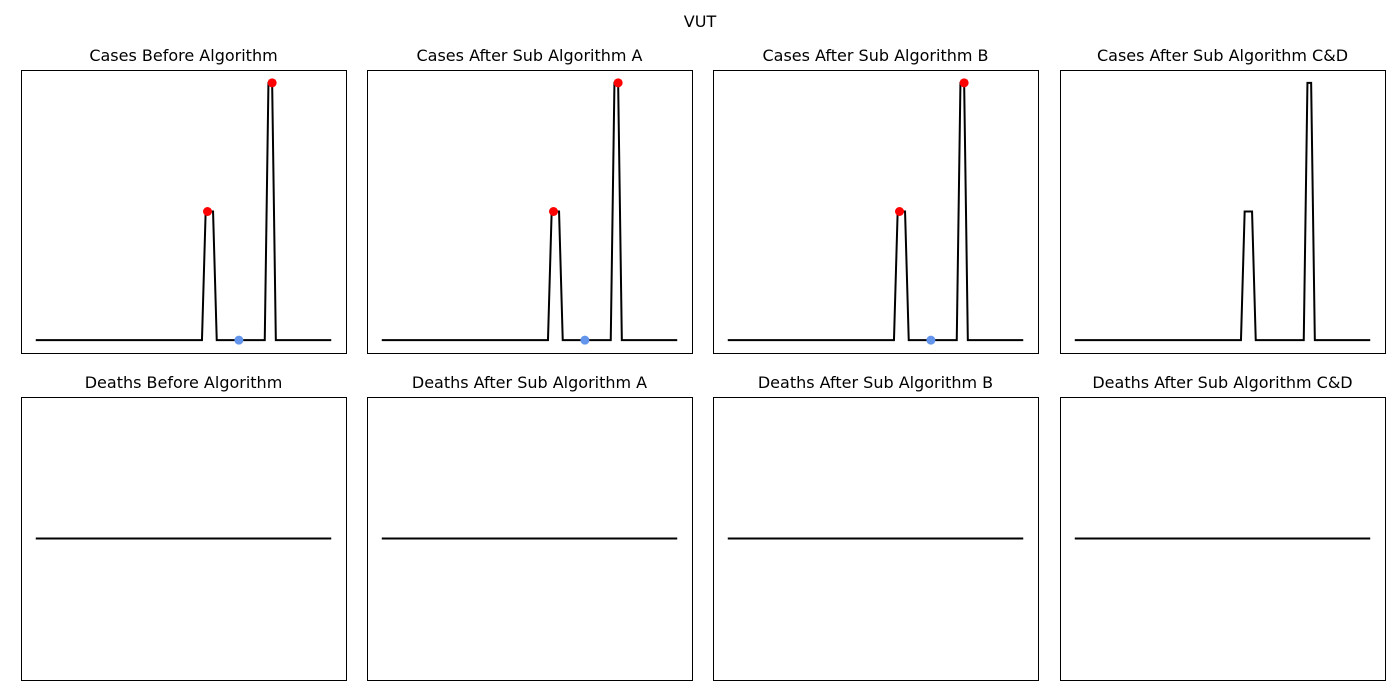  I want to click on subplot-6: Deaths After Sub Algorithm A, so click(530, 527).